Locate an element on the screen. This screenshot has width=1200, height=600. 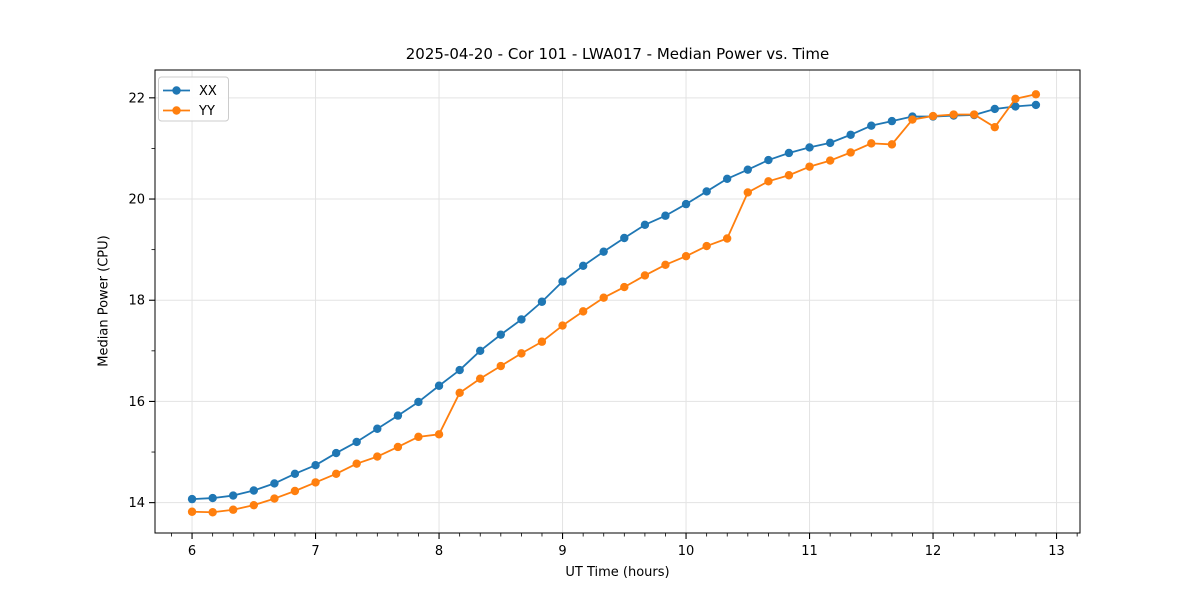
y-tick-label: 14 is located at coordinates (136, 503).